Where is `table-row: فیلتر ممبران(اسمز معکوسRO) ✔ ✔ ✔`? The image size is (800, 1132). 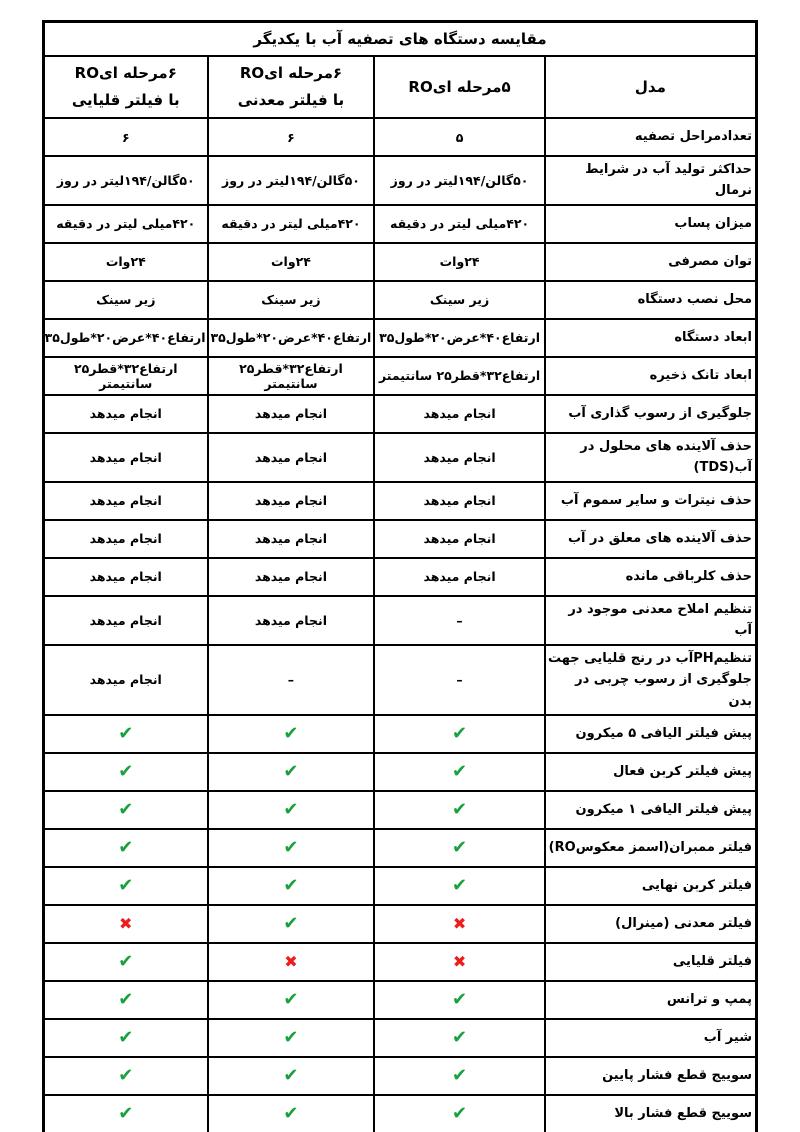 table-row: فیلتر ممبران(اسمز معکوسRO) ✔ ✔ ✔ is located at coordinates (400, 847).